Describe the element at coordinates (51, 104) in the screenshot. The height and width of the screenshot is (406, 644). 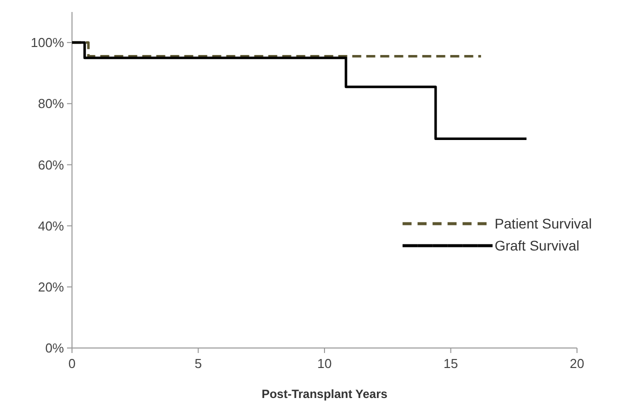
I see `y-tick-label: 80%` at that location.